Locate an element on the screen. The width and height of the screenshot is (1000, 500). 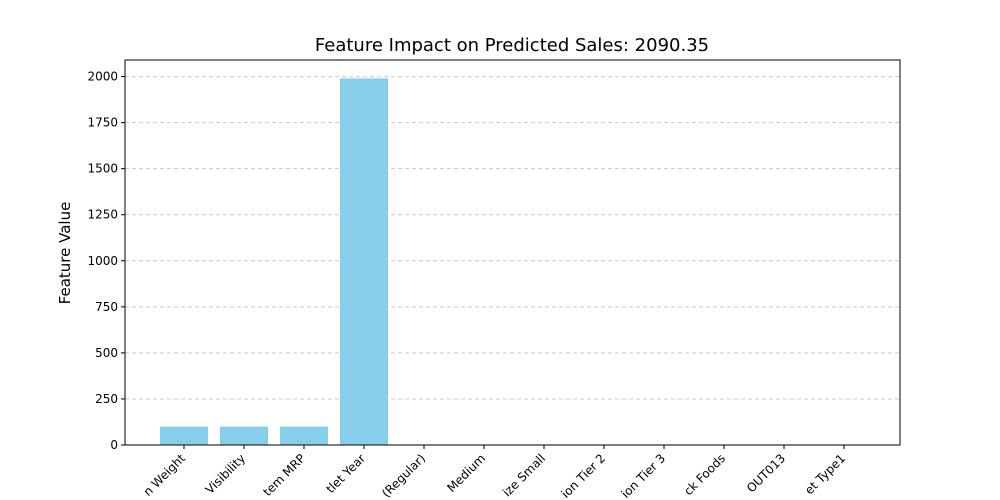
y-axis-title: Feature Value is located at coordinates (65, 253).